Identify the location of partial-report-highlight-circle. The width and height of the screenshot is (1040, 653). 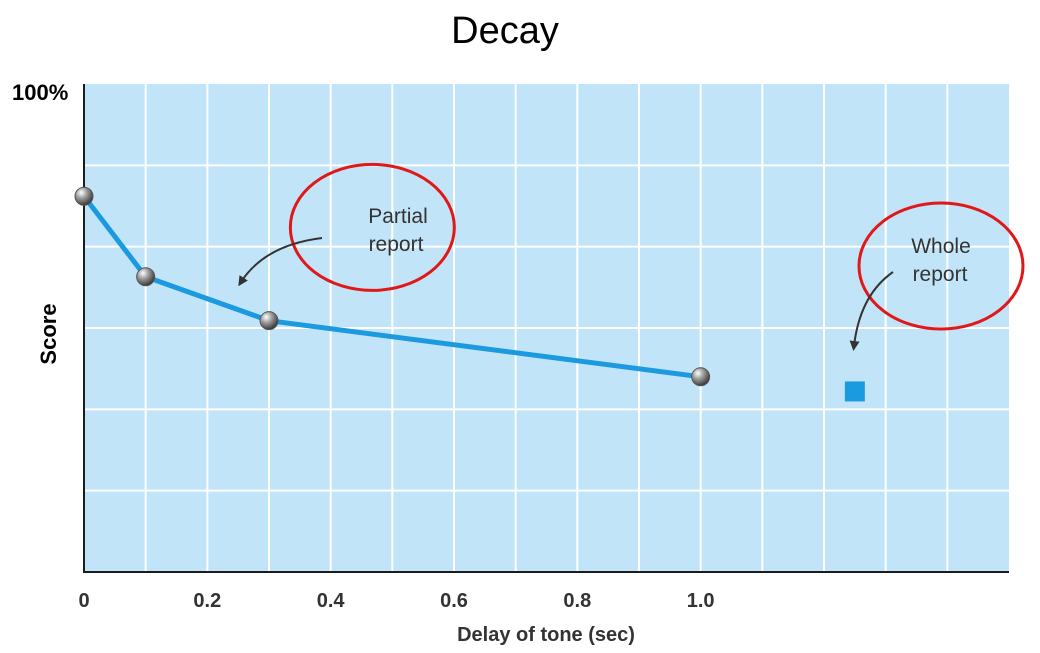
(372, 227).